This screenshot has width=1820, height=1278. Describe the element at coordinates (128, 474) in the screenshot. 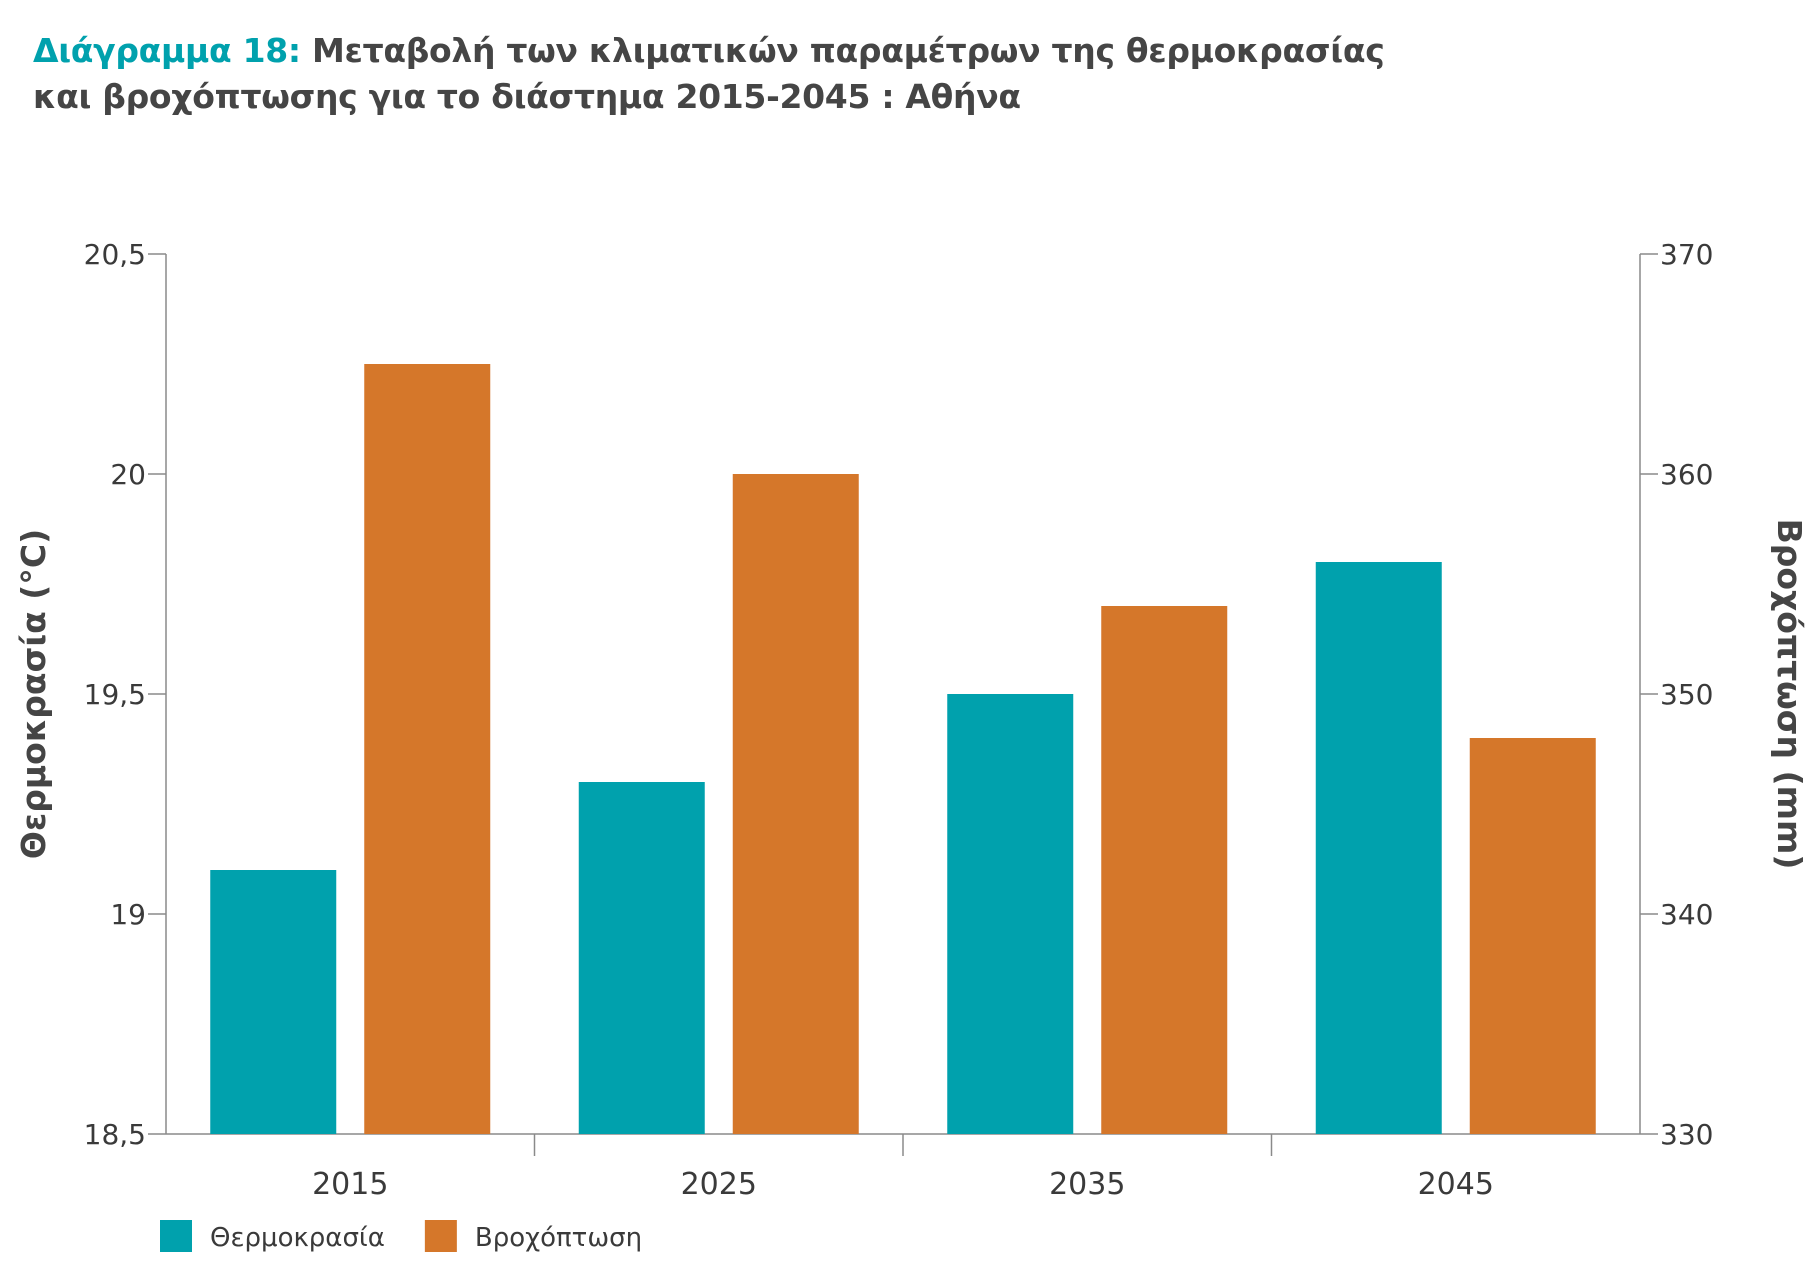

I see `left-tick-label: 20` at that location.